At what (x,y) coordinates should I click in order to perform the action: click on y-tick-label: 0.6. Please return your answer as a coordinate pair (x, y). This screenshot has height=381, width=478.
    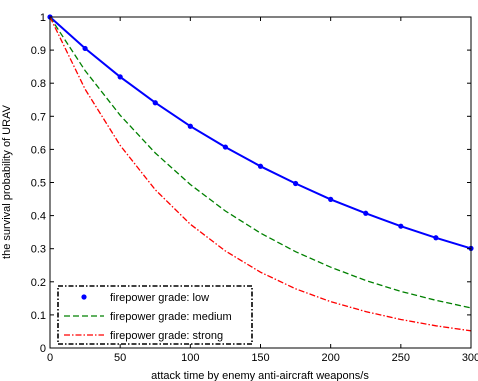
    Looking at the image, I should click on (38, 150).